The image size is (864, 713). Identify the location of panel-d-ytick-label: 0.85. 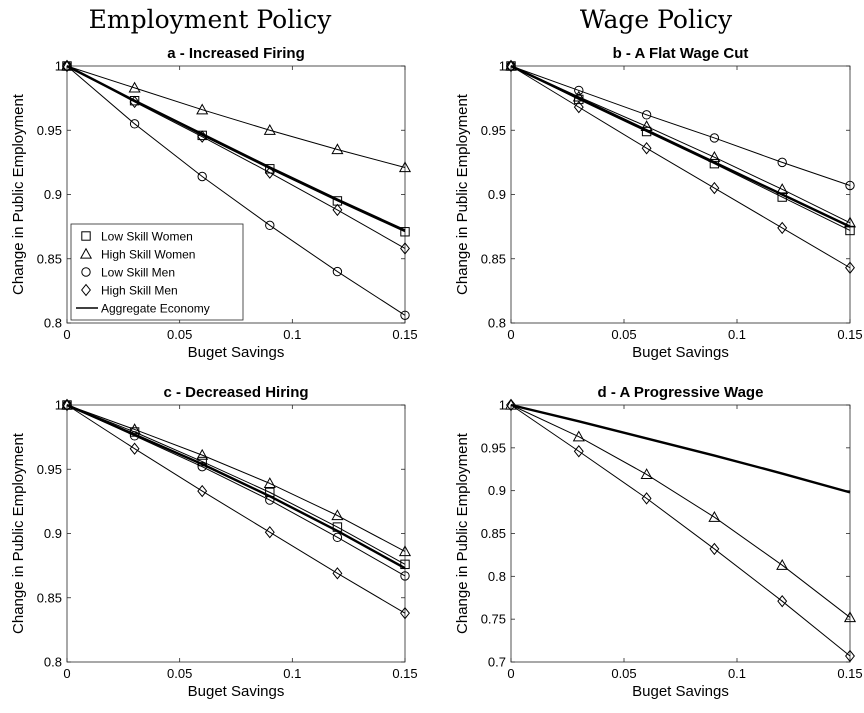
(493, 533).